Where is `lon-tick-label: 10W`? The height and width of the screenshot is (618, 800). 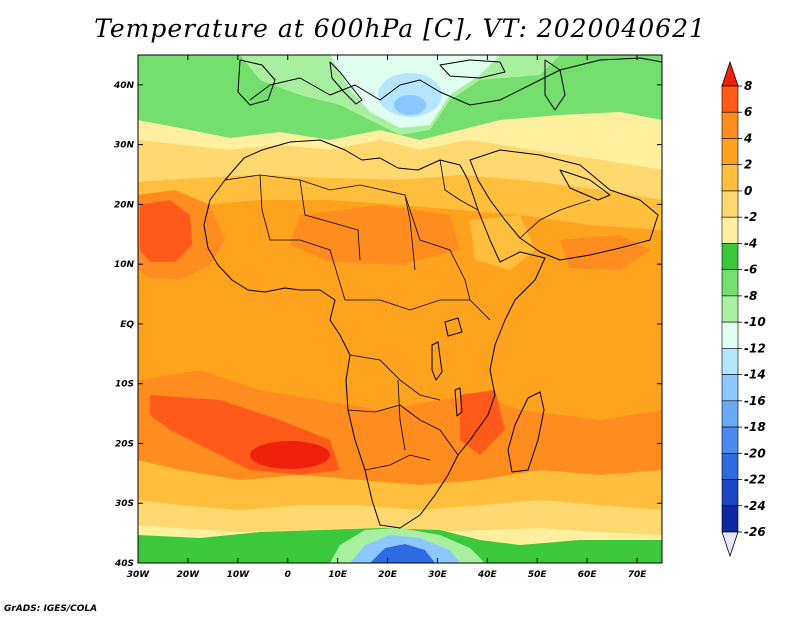
lon-tick-label: 10W is located at coordinates (239, 575).